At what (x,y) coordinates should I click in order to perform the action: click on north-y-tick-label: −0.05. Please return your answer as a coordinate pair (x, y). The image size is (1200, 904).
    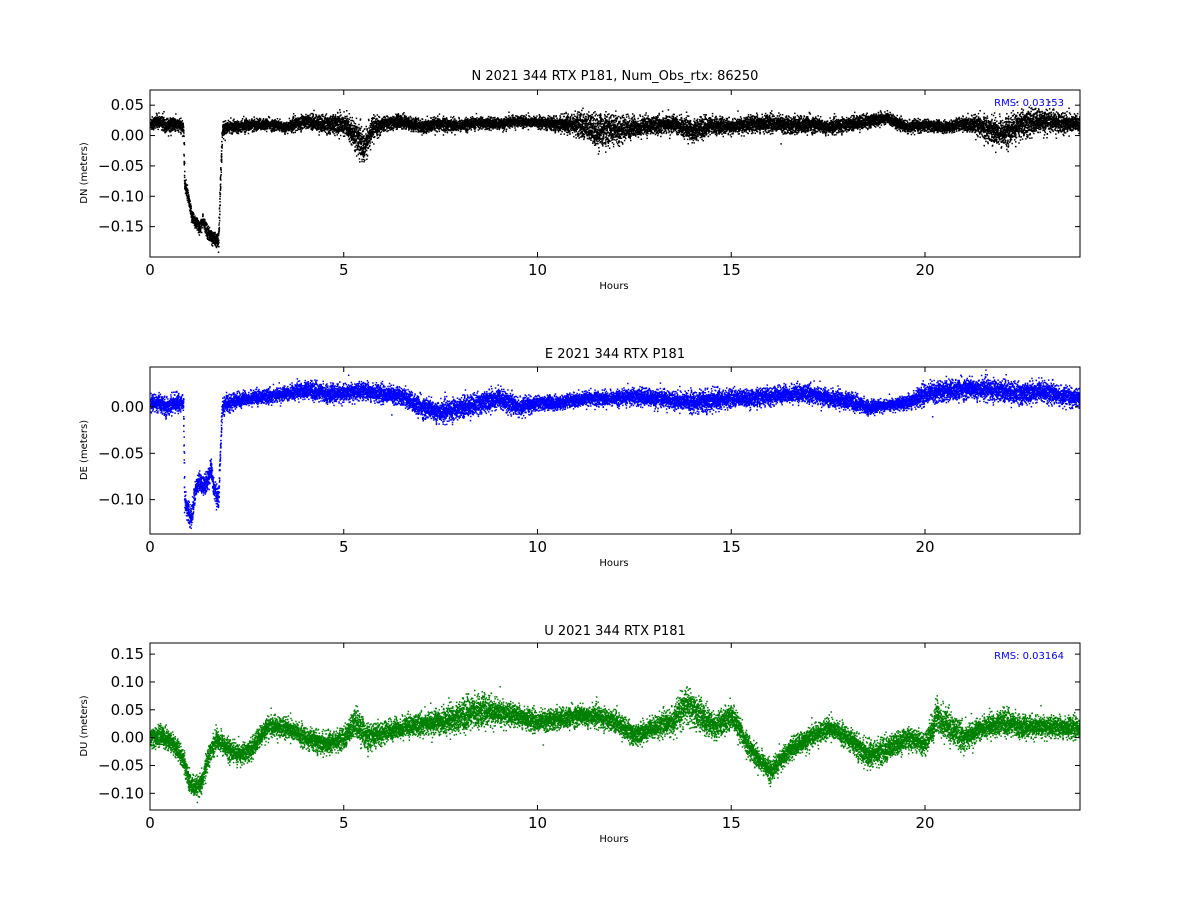
    Looking at the image, I should click on (121, 166).